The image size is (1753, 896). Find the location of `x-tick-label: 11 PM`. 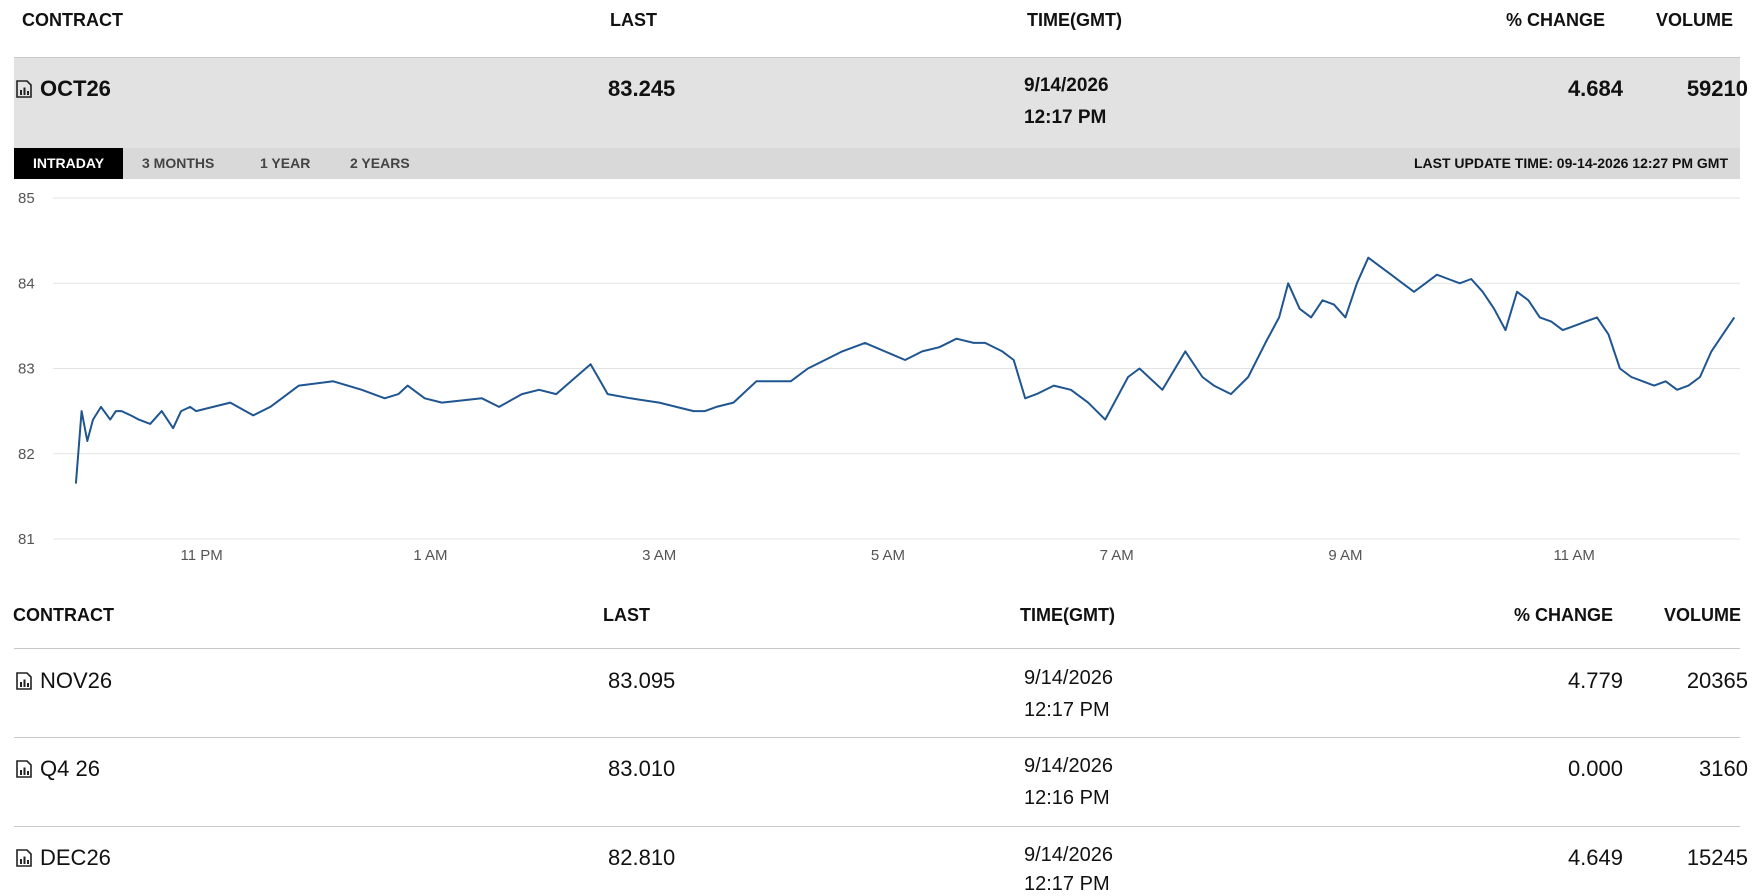

x-tick-label: 11 PM is located at coordinates (202, 555).